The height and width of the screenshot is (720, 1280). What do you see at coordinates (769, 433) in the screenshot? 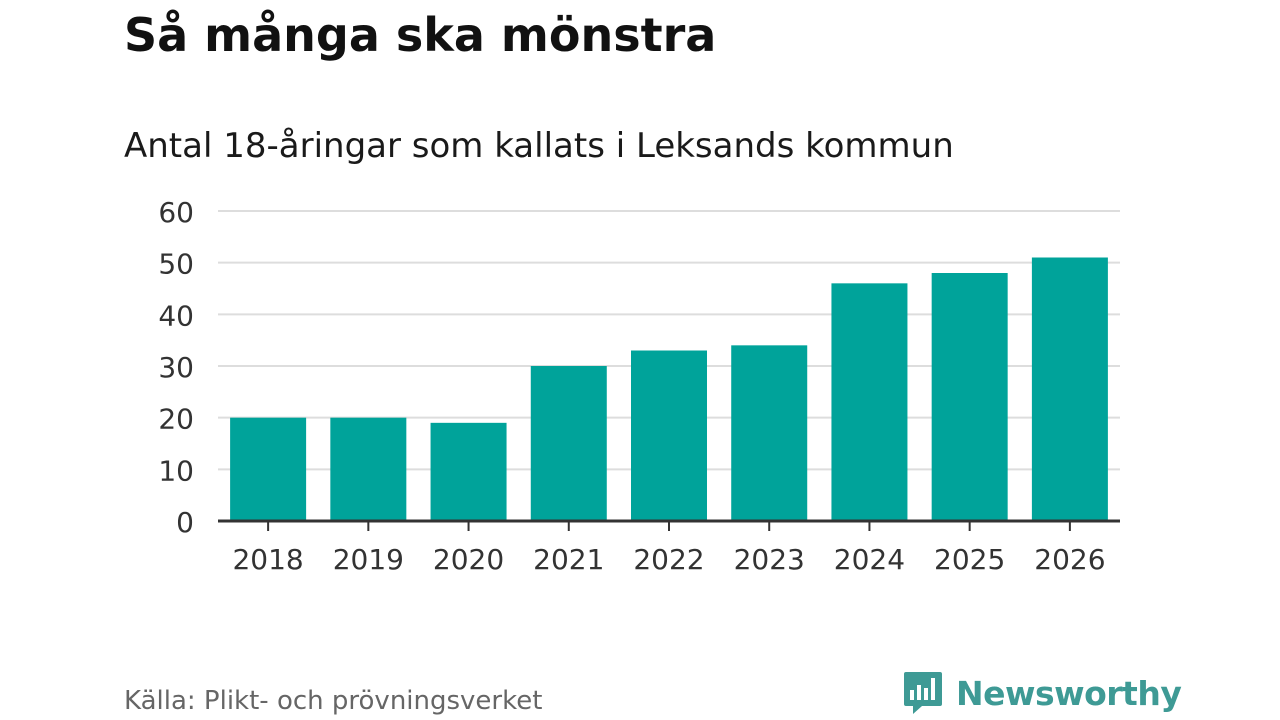
I see `bar-2023` at bounding box center [769, 433].